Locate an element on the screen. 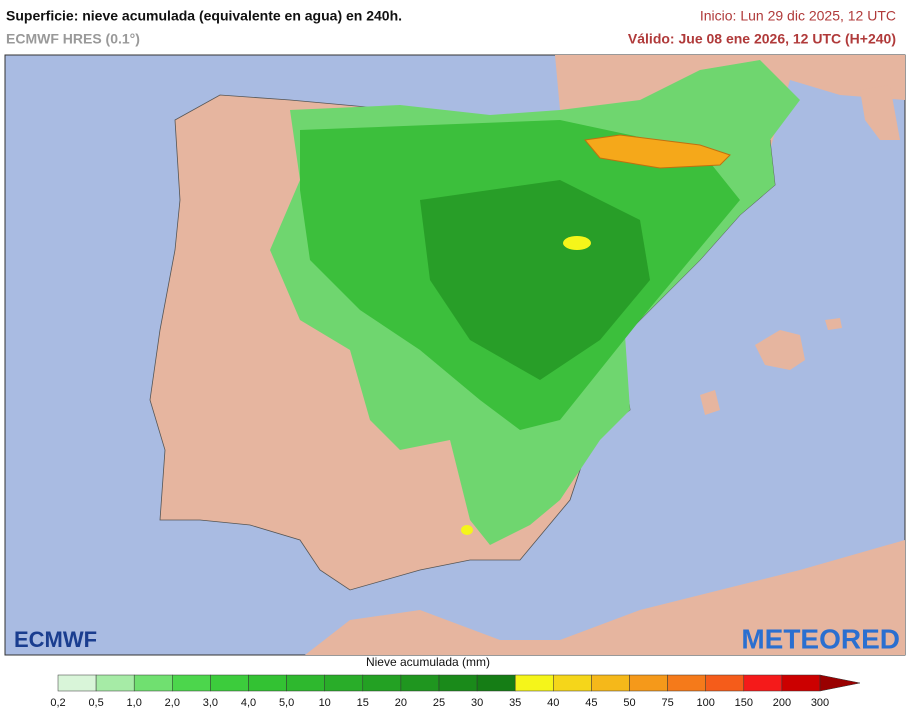 The width and height of the screenshot is (910, 715). ecmwf-logo: ECMWF is located at coordinates (55, 639).